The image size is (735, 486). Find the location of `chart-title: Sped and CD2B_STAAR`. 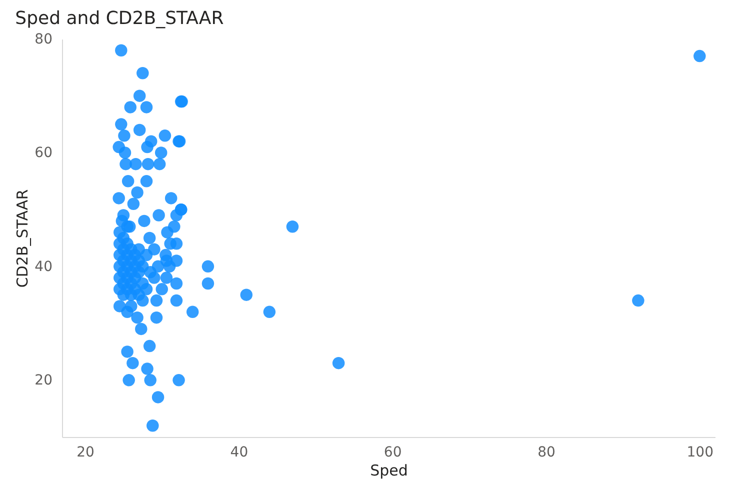

chart-title: Sped and CD2B_STAAR is located at coordinates (119, 18).